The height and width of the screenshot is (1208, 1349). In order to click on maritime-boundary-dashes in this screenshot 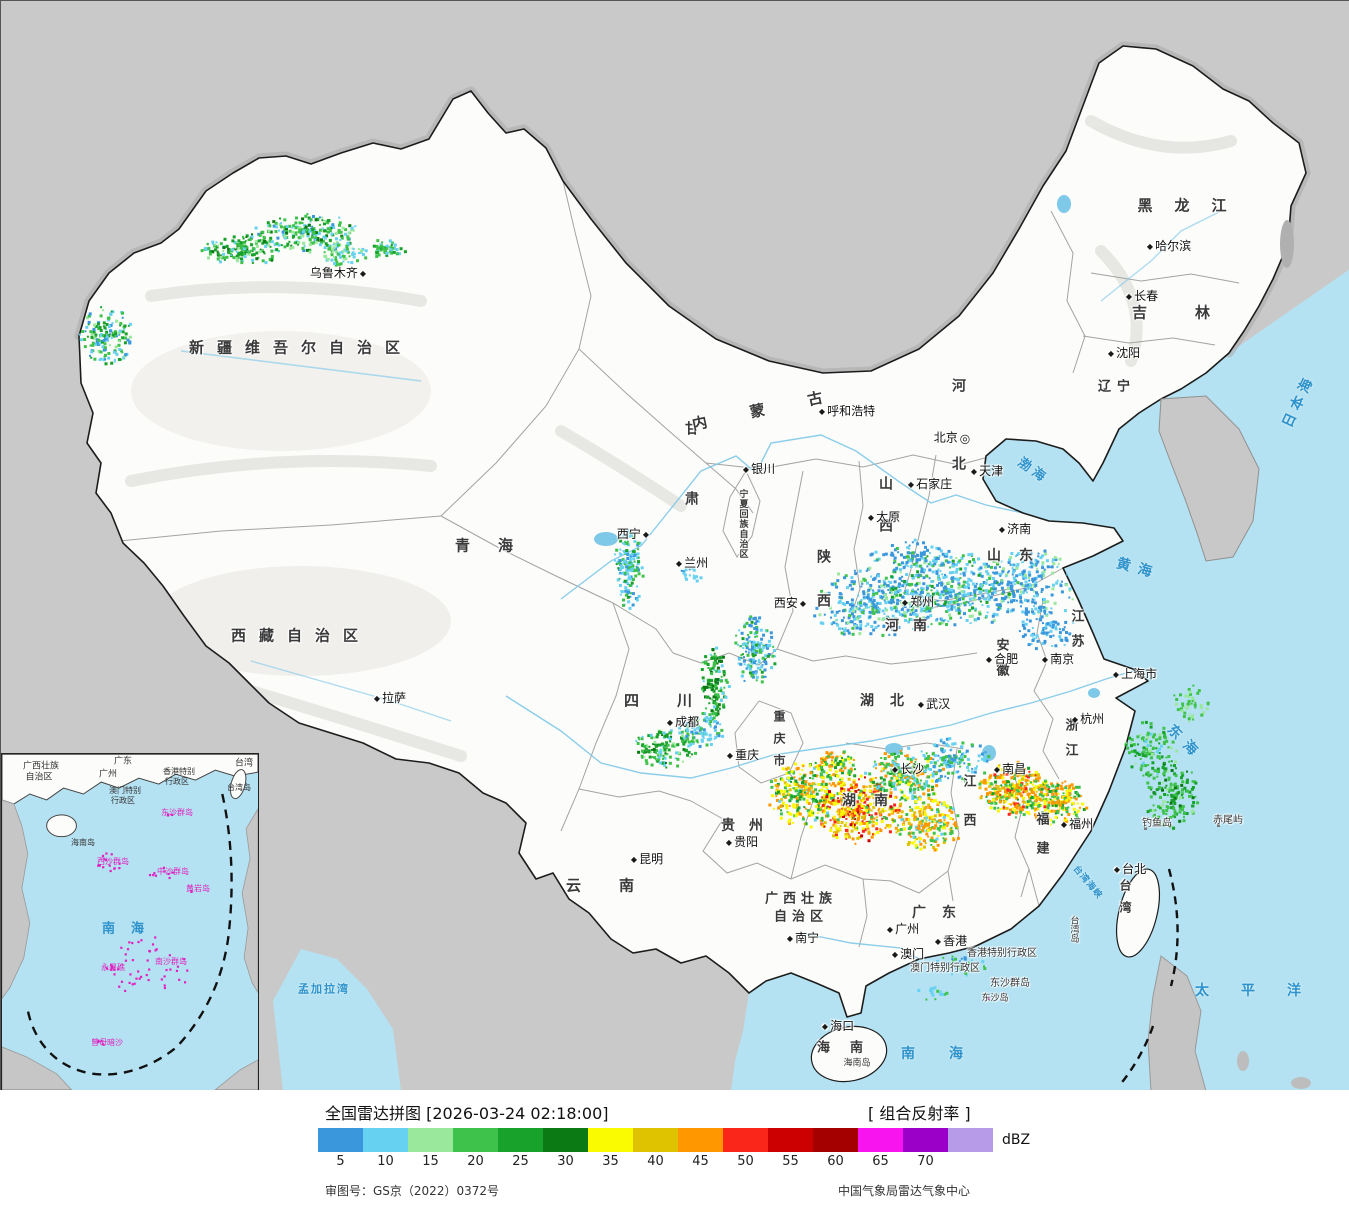, I will do `click(1148, 977)`.